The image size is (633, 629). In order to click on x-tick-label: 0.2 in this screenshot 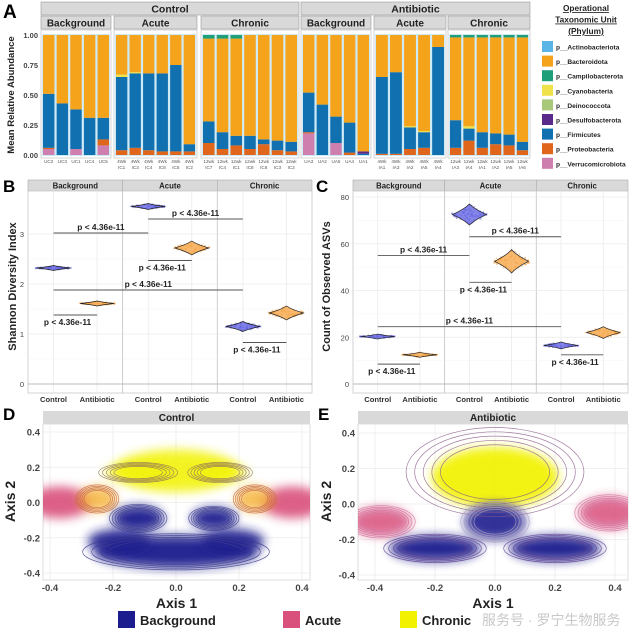, I will do `click(554, 588)`.